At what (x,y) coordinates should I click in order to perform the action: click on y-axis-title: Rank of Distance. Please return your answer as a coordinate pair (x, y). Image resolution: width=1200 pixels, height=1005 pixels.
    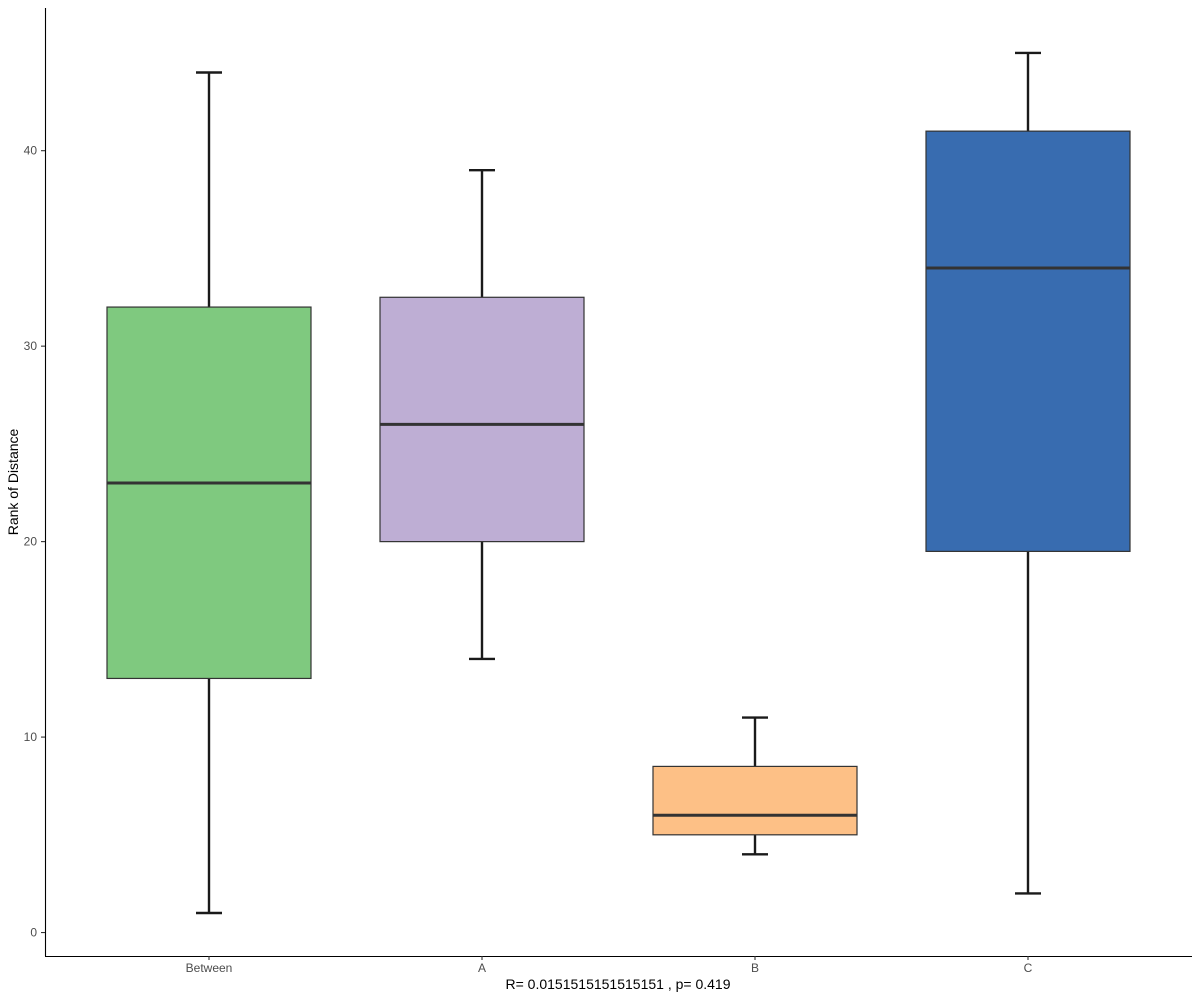
    Looking at the image, I should click on (13, 481).